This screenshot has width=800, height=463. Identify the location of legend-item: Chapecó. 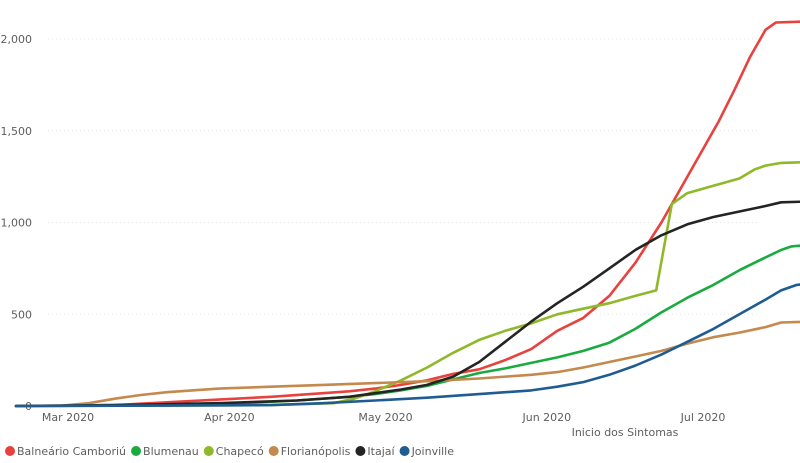
(233, 451).